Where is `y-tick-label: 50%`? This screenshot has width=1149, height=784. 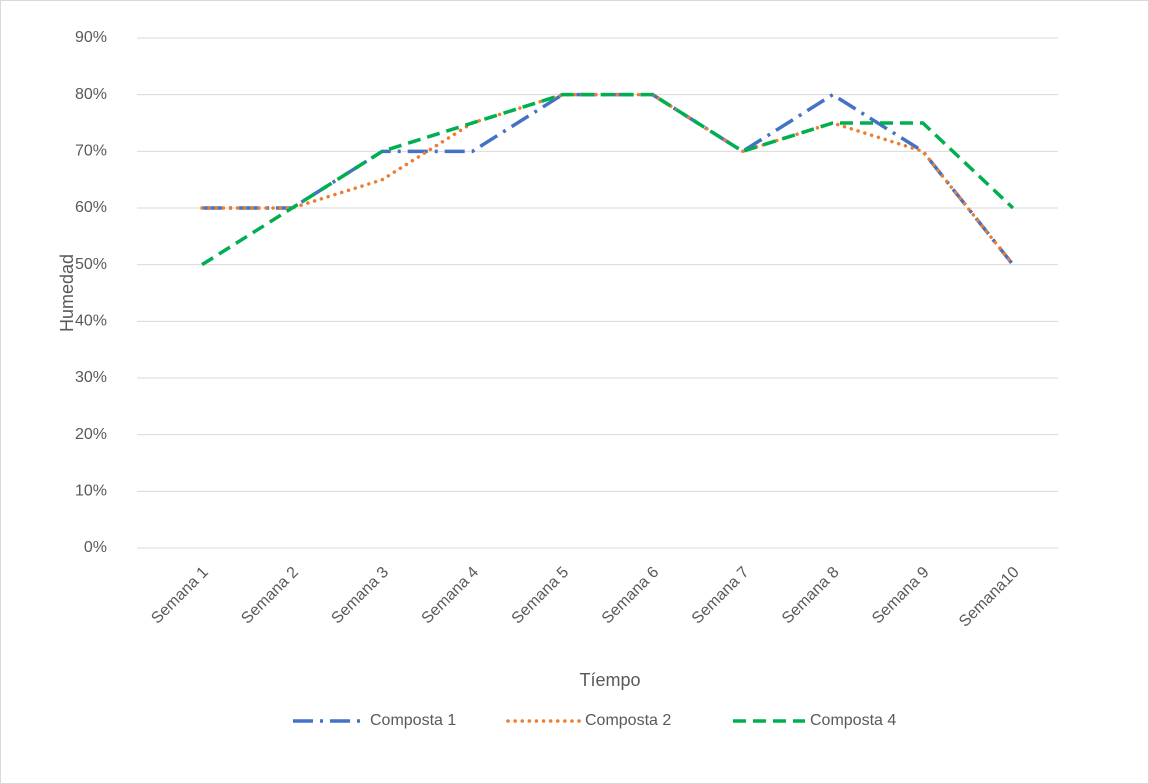
y-tick-label: 50% is located at coordinates (91, 264).